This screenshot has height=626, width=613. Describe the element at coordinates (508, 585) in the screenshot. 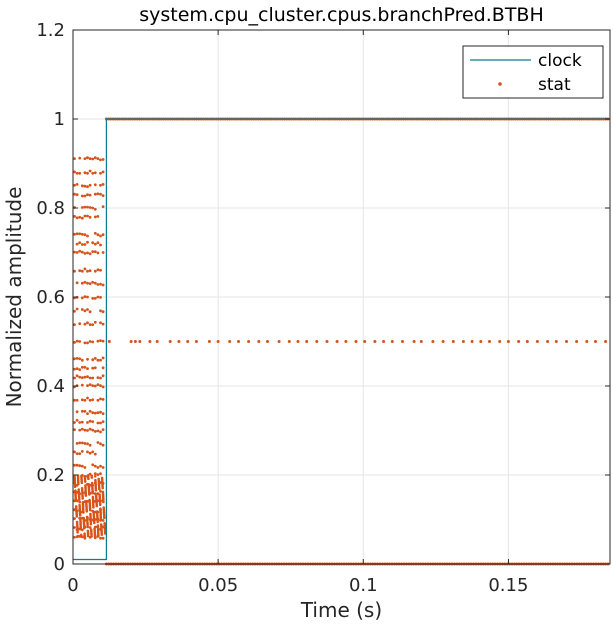

I see `x-tick-label: 0.15` at that location.